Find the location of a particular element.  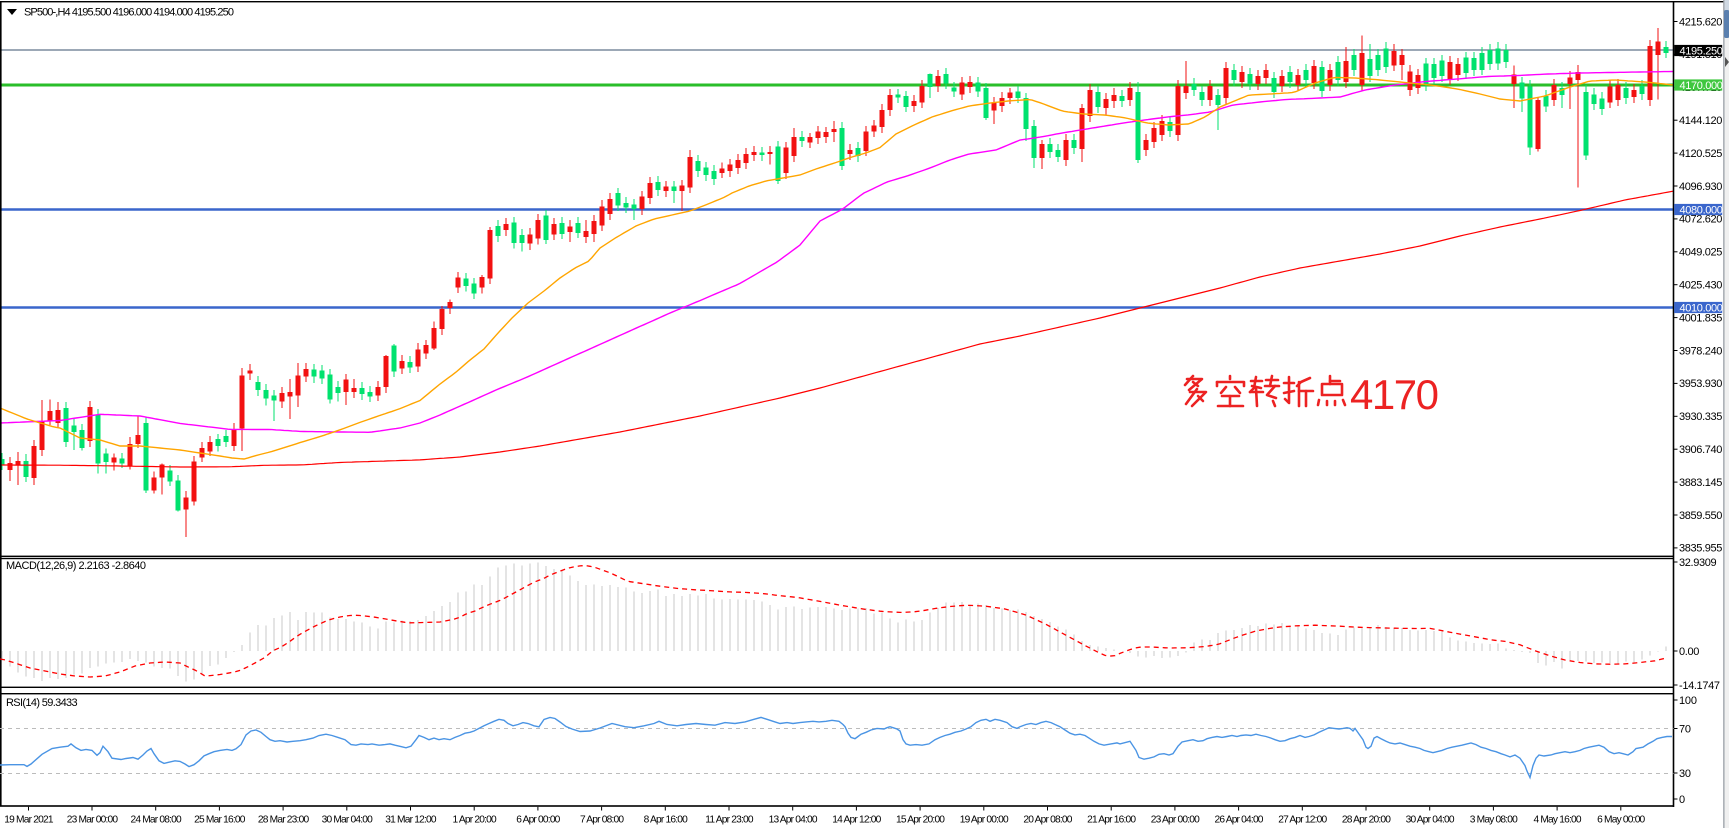

svg-text: 28 Mar 23:00 is located at coordinates (284, 820).